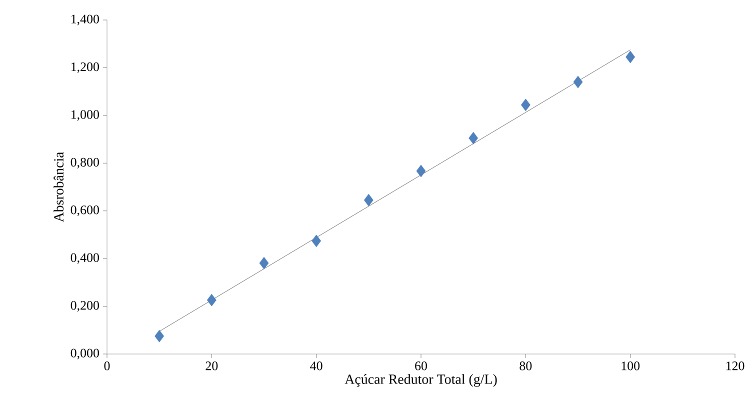  What do you see at coordinates (735, 366) in the screenshot?
I see `x-tick-label: 120` at bounding box center [735, 366].